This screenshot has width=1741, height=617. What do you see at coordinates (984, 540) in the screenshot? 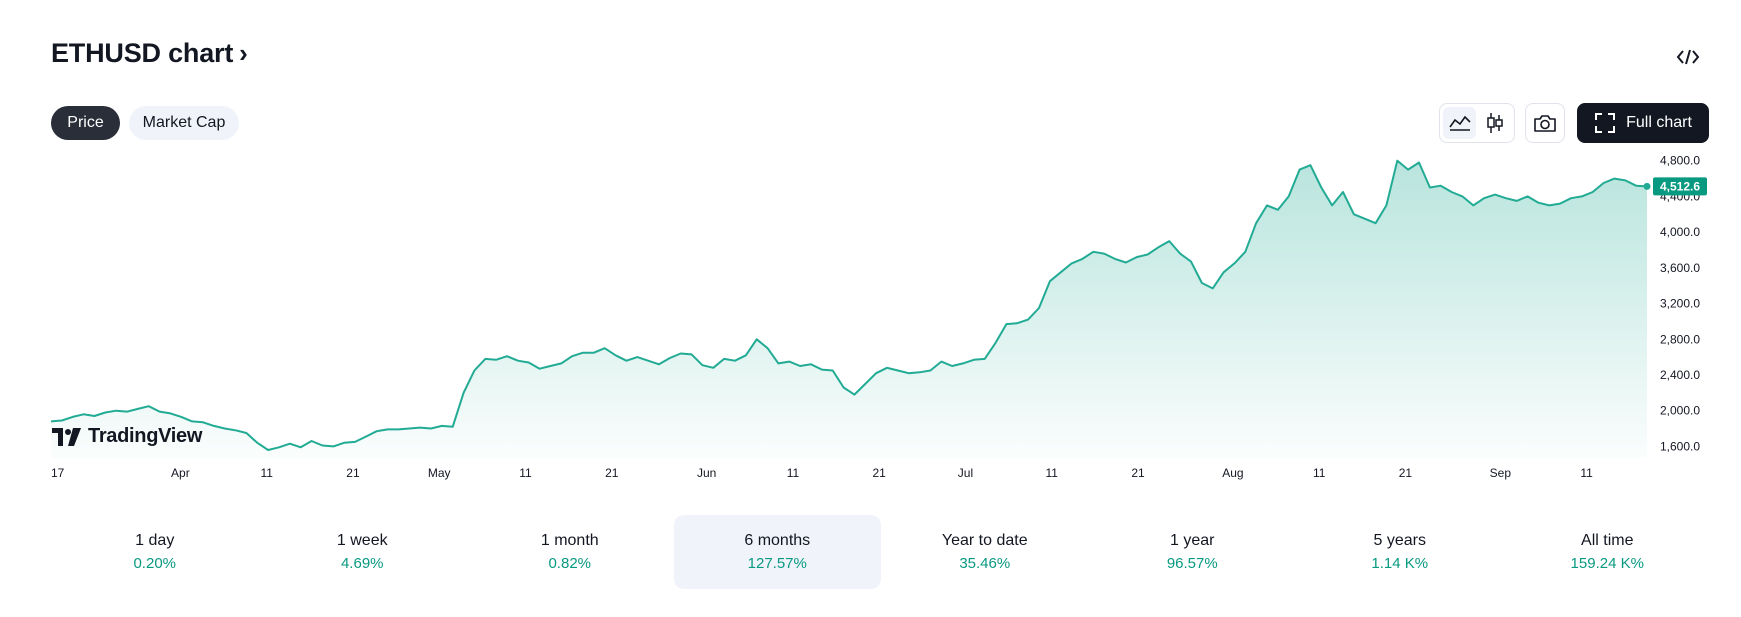
I see `period-label: Year to date` at bounding box center [984, 540].